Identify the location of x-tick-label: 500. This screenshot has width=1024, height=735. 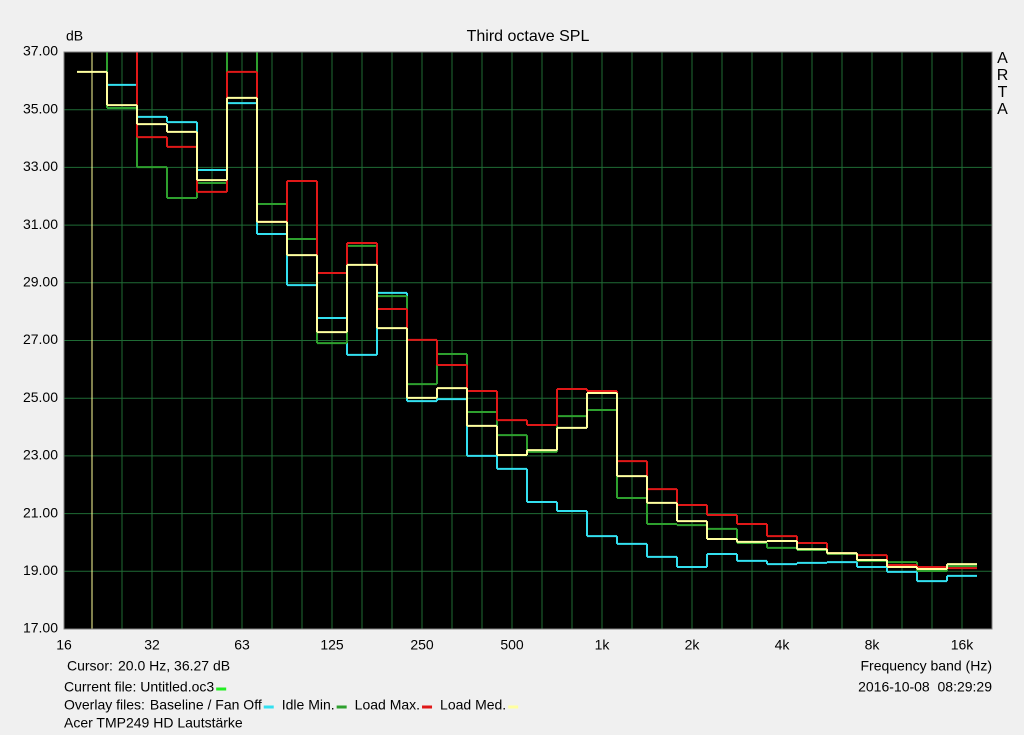
(512, 645).